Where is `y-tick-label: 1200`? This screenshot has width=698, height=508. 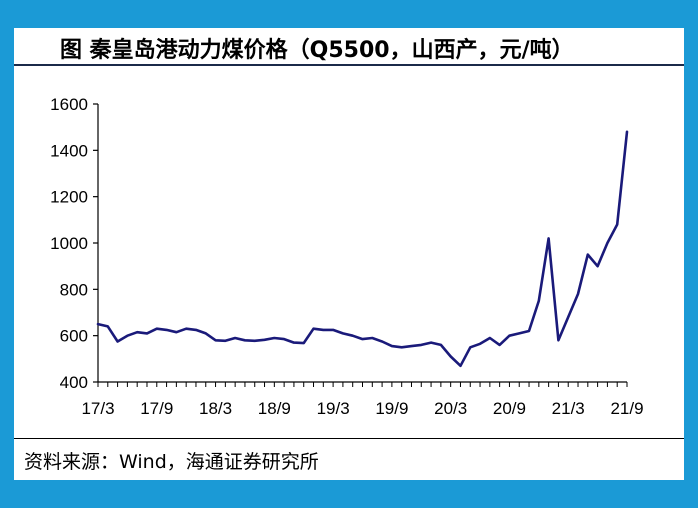
y-tick-label: 1200 is located at coordinates (69, 197).